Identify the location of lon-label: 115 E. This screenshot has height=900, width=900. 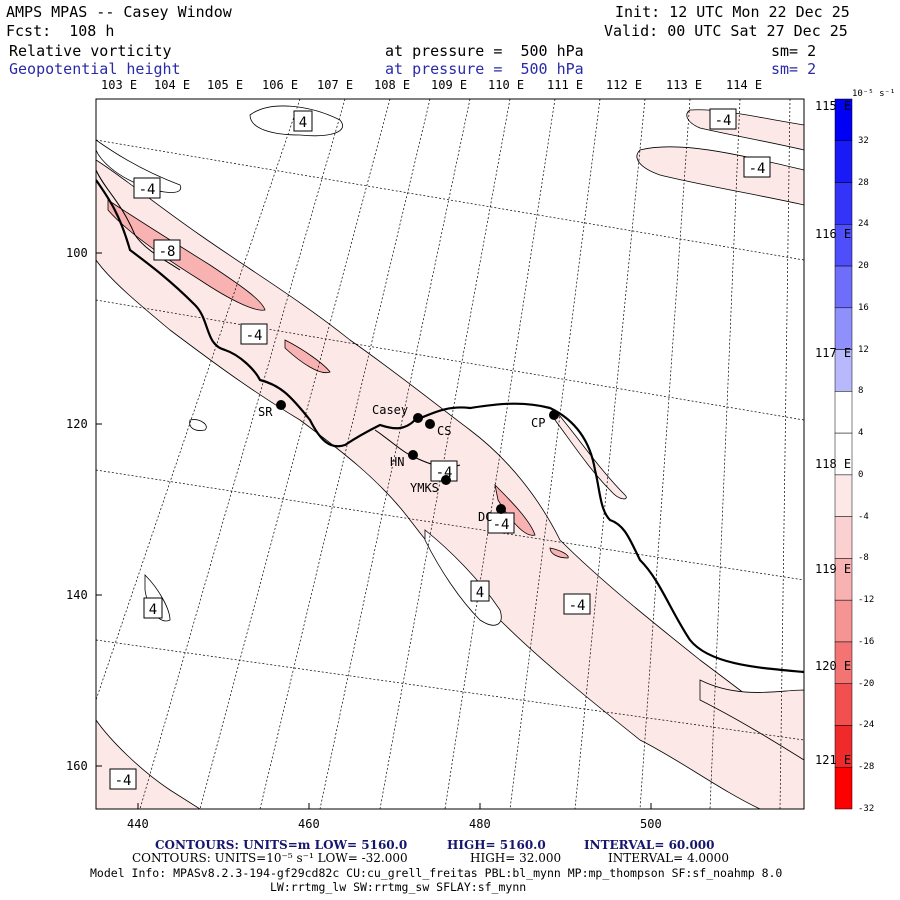
(833, 106).